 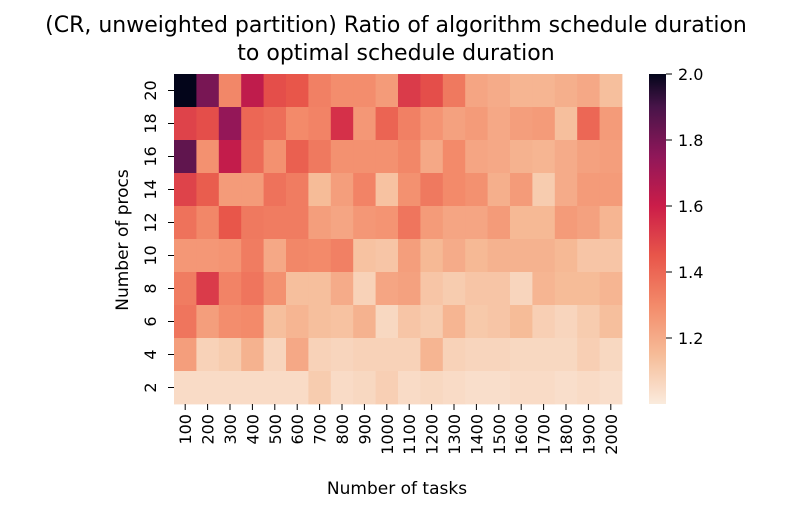 What do you see at coordinates (150, 354) in the screenshot?
I see `y-tick-label: 4` at bounding box center [150, 354].